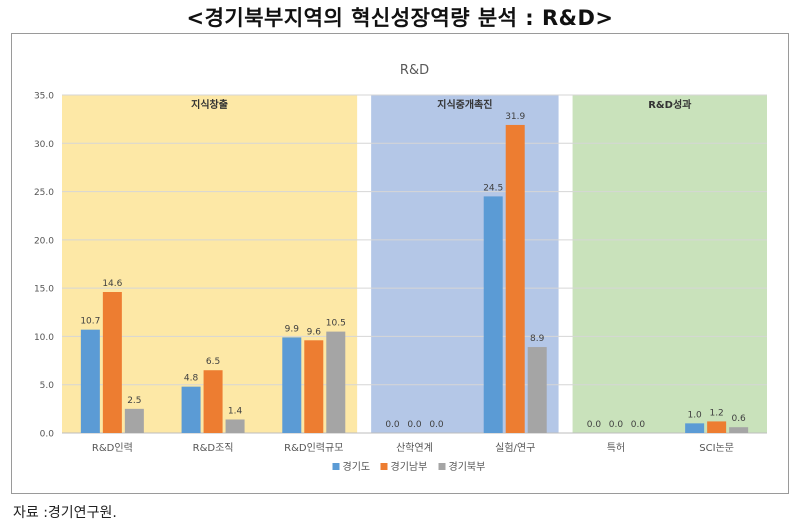  I want to click on data-label: 8.9, so click(537, 339).